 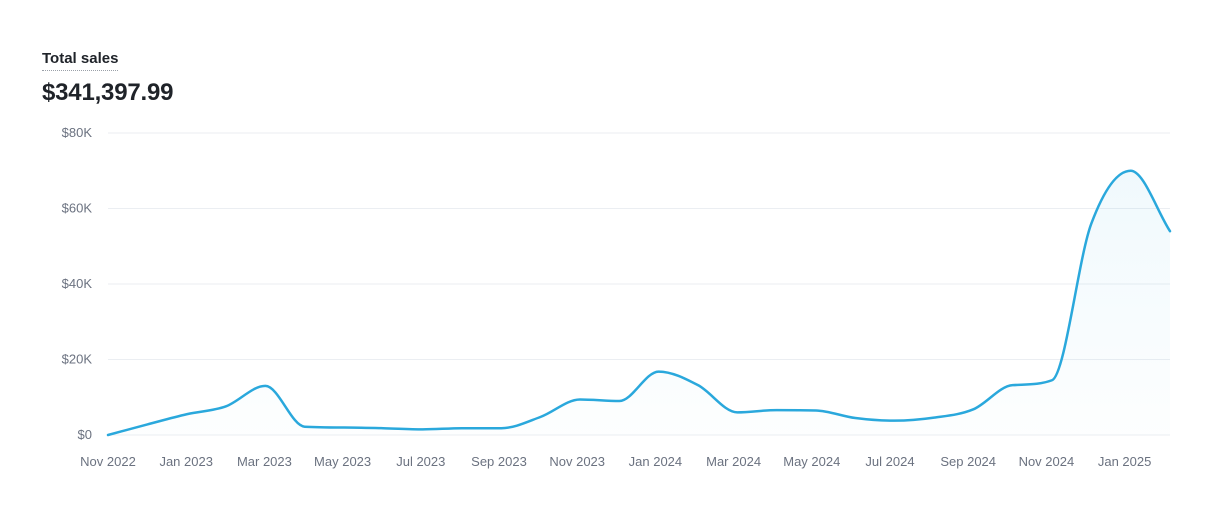 I want to click on y-tick-label: $0, so click(x=85, y=434).